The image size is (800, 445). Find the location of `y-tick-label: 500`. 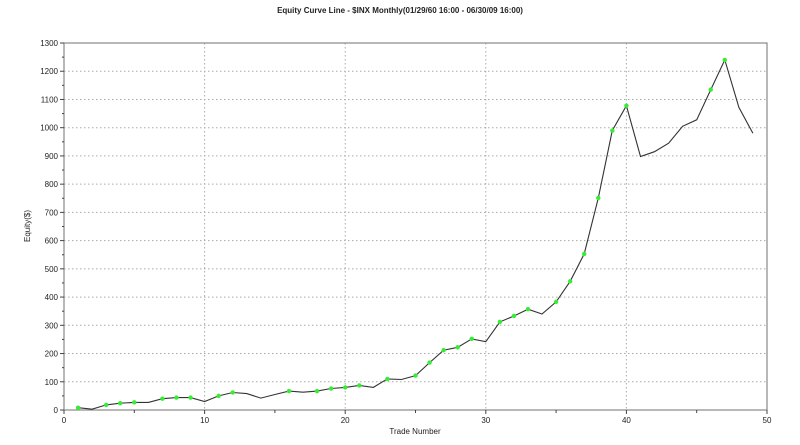

y-tick-label: 500 is located at coordinates (52, 269).